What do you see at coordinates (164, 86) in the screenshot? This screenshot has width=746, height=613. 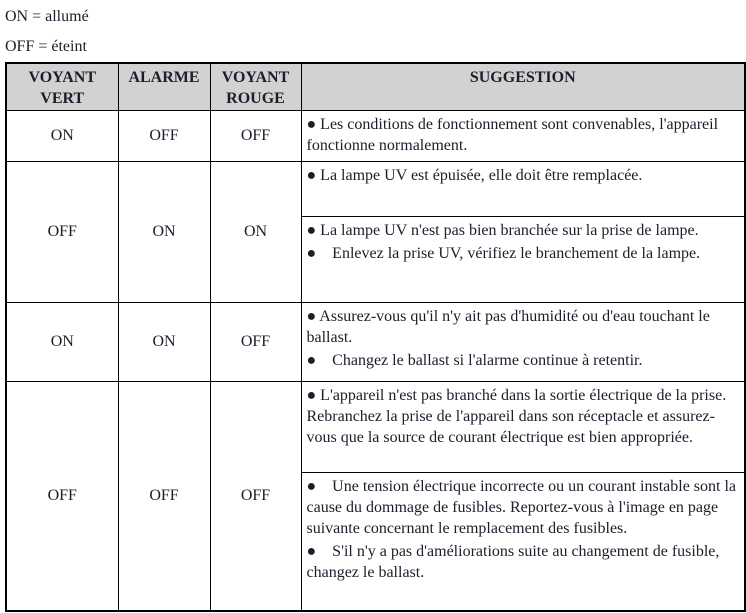 I see `header-alarme: ALARME` at bounding box center [164, 86].